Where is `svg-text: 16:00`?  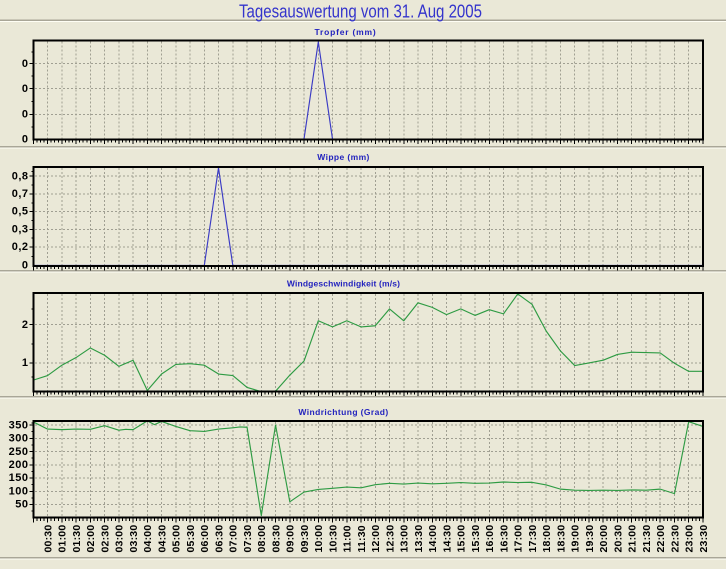 svg-text: 16:00 is located at coordinates (490, 539).